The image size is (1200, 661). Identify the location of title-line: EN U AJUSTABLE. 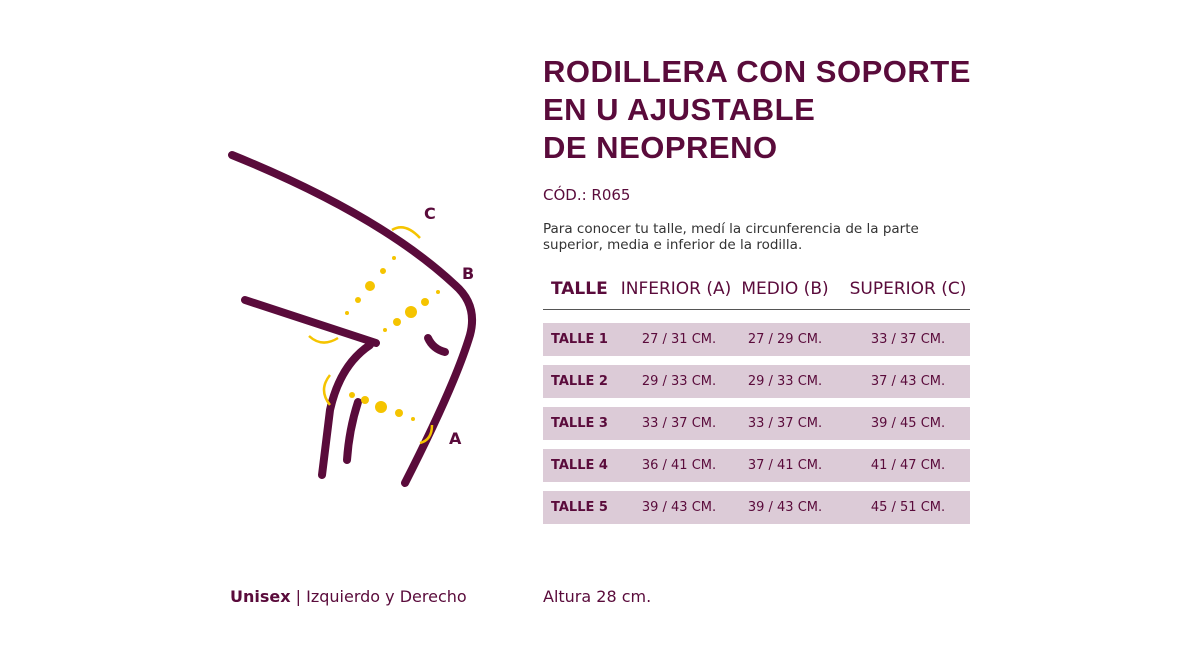
(679, 109).